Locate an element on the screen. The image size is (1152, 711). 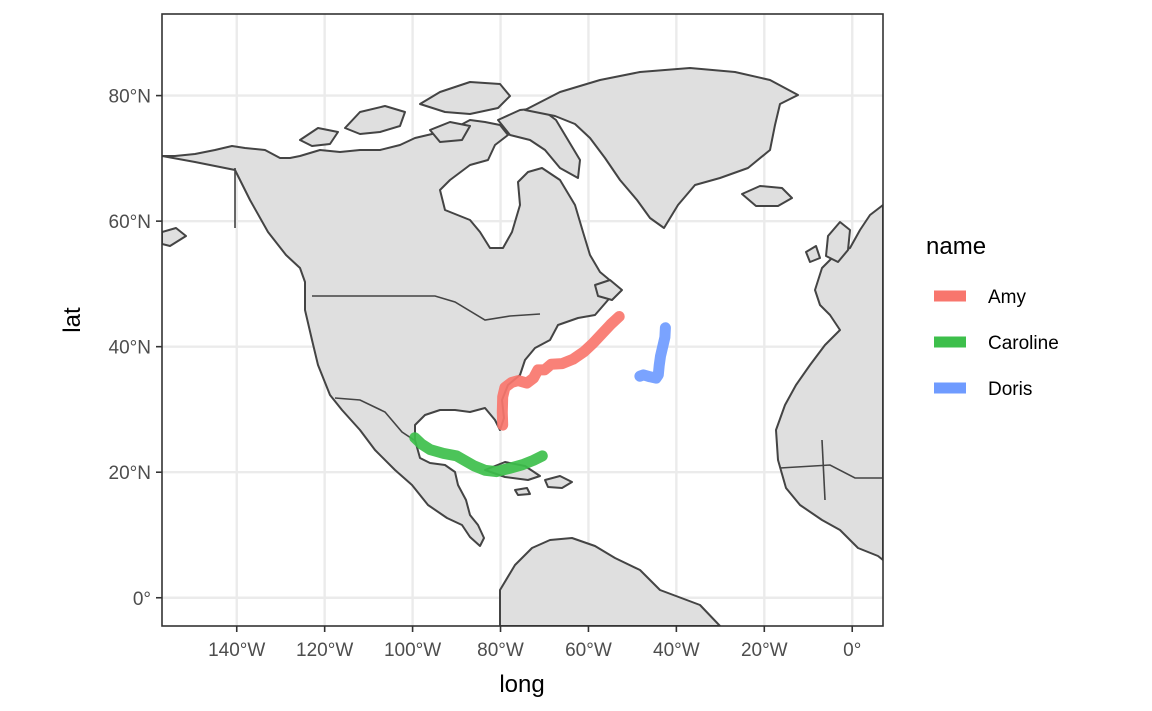
x-tick-label-0: 140°W is located at coordinates (236, 650).